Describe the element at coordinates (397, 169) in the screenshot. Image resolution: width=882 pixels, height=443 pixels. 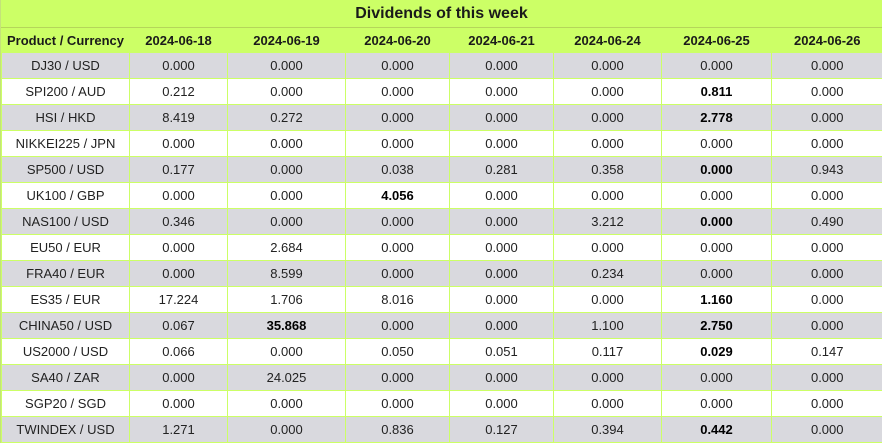
I see `dividend-cell: 0.038` at that location.